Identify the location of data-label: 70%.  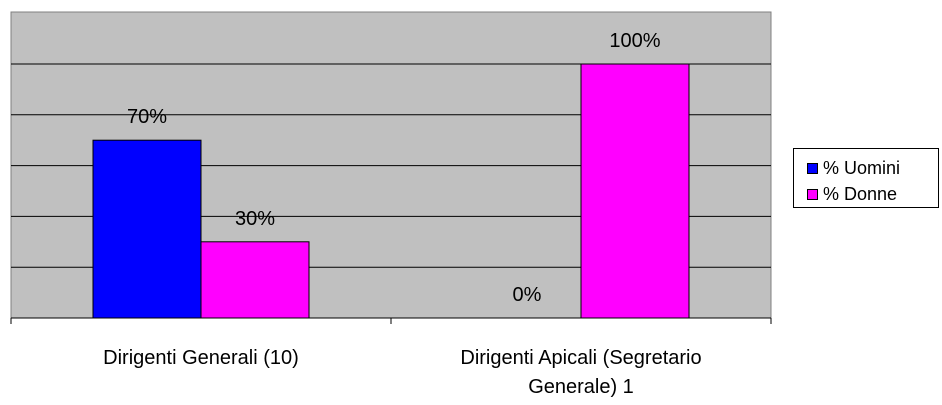
(147, 117).